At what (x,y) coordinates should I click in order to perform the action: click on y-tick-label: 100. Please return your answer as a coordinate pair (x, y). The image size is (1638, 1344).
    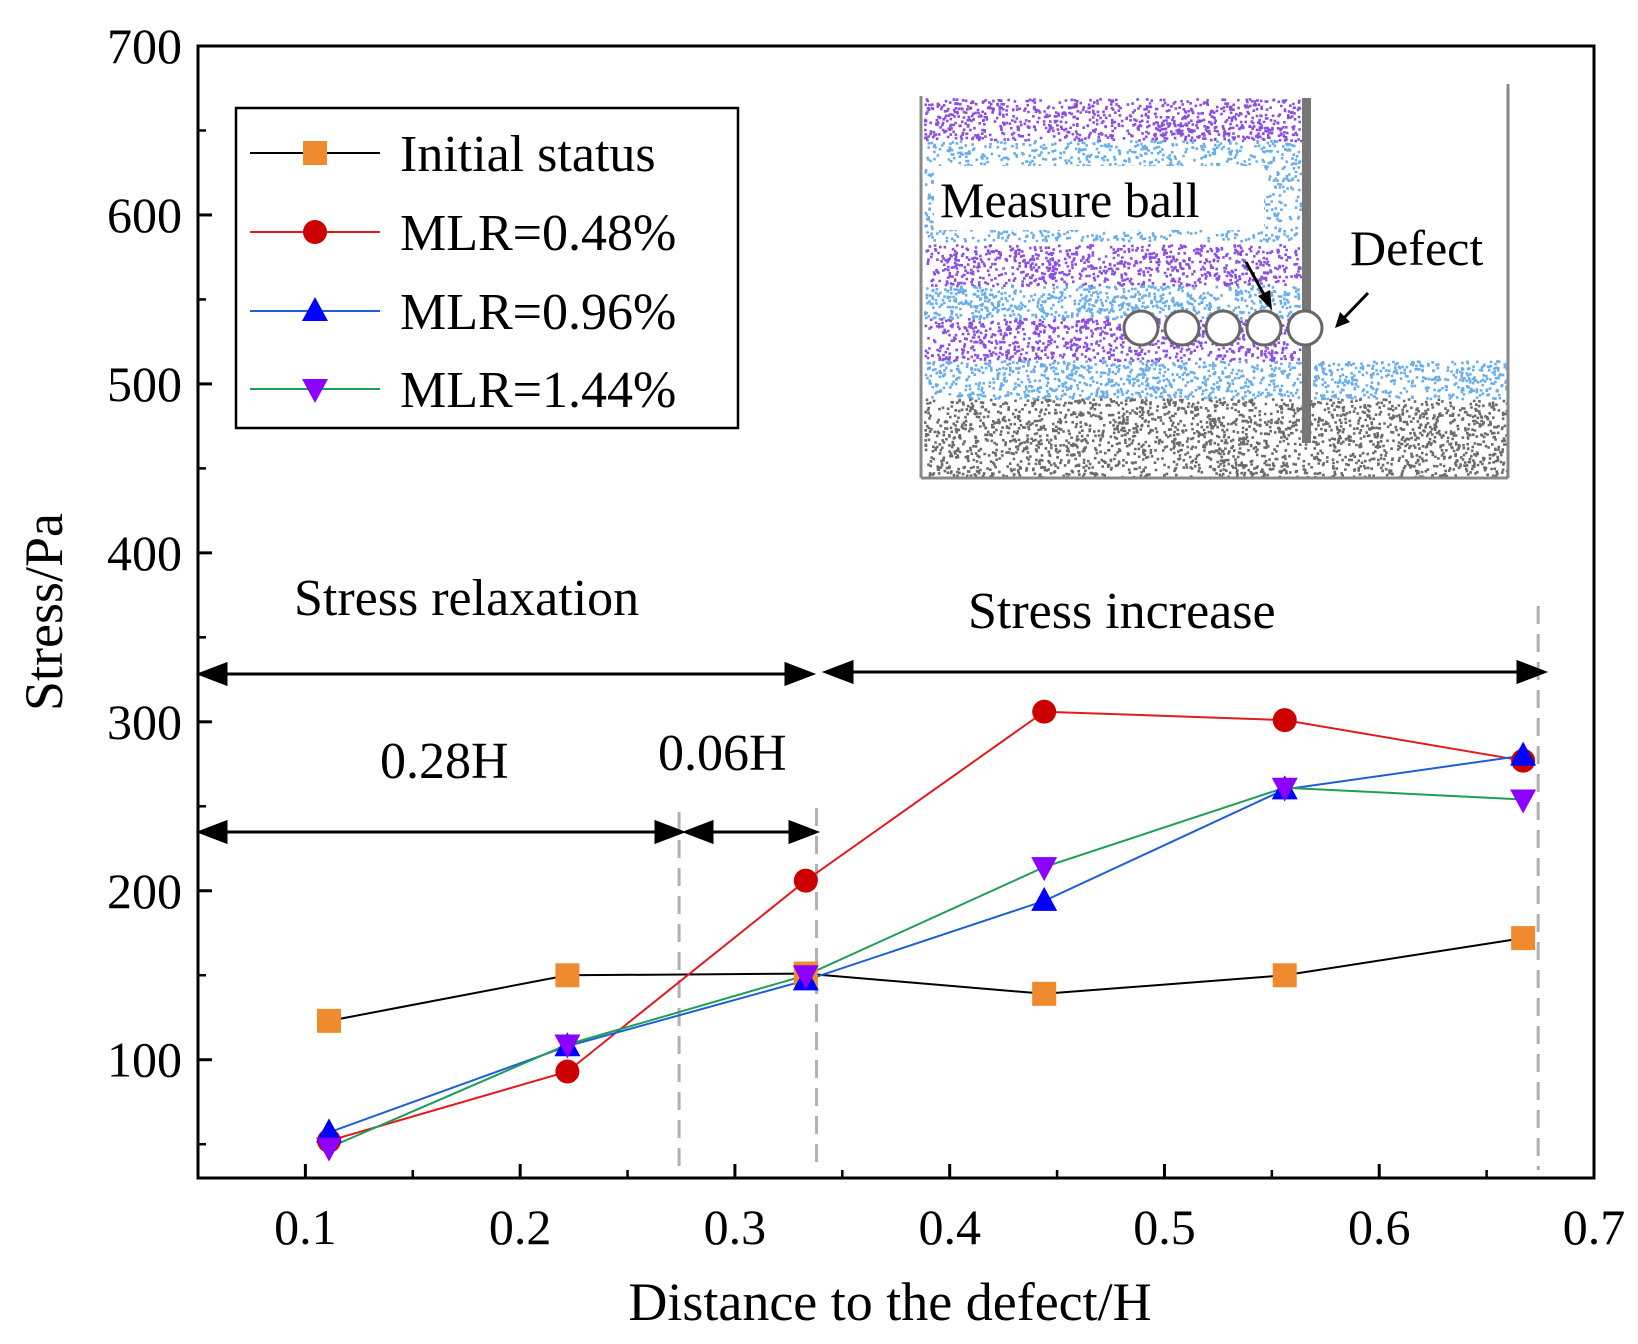
    Looking at the image, I should click on (144, 1060).